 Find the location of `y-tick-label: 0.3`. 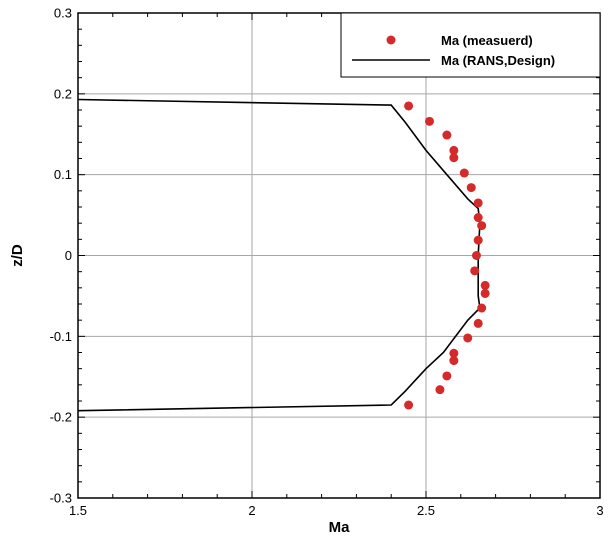

y-tick-label: 0.3 is located at coordinates (63, 13).